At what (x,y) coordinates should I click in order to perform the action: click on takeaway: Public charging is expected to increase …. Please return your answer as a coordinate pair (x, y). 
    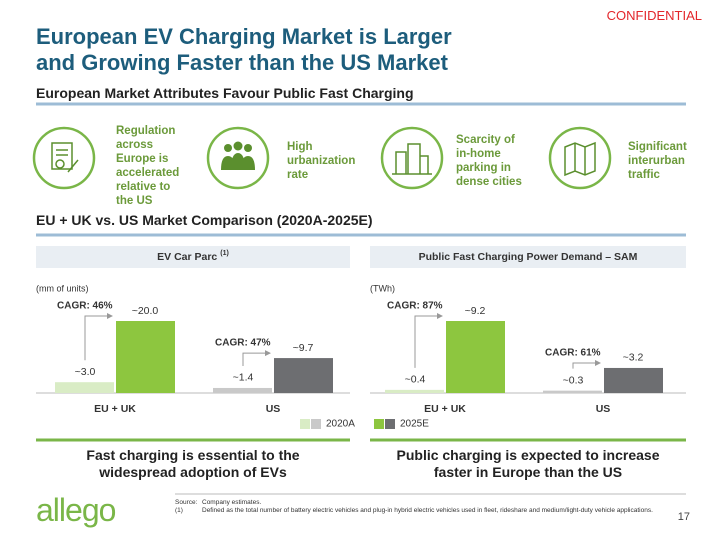
    Looking at the image, I should click on (528, 463).